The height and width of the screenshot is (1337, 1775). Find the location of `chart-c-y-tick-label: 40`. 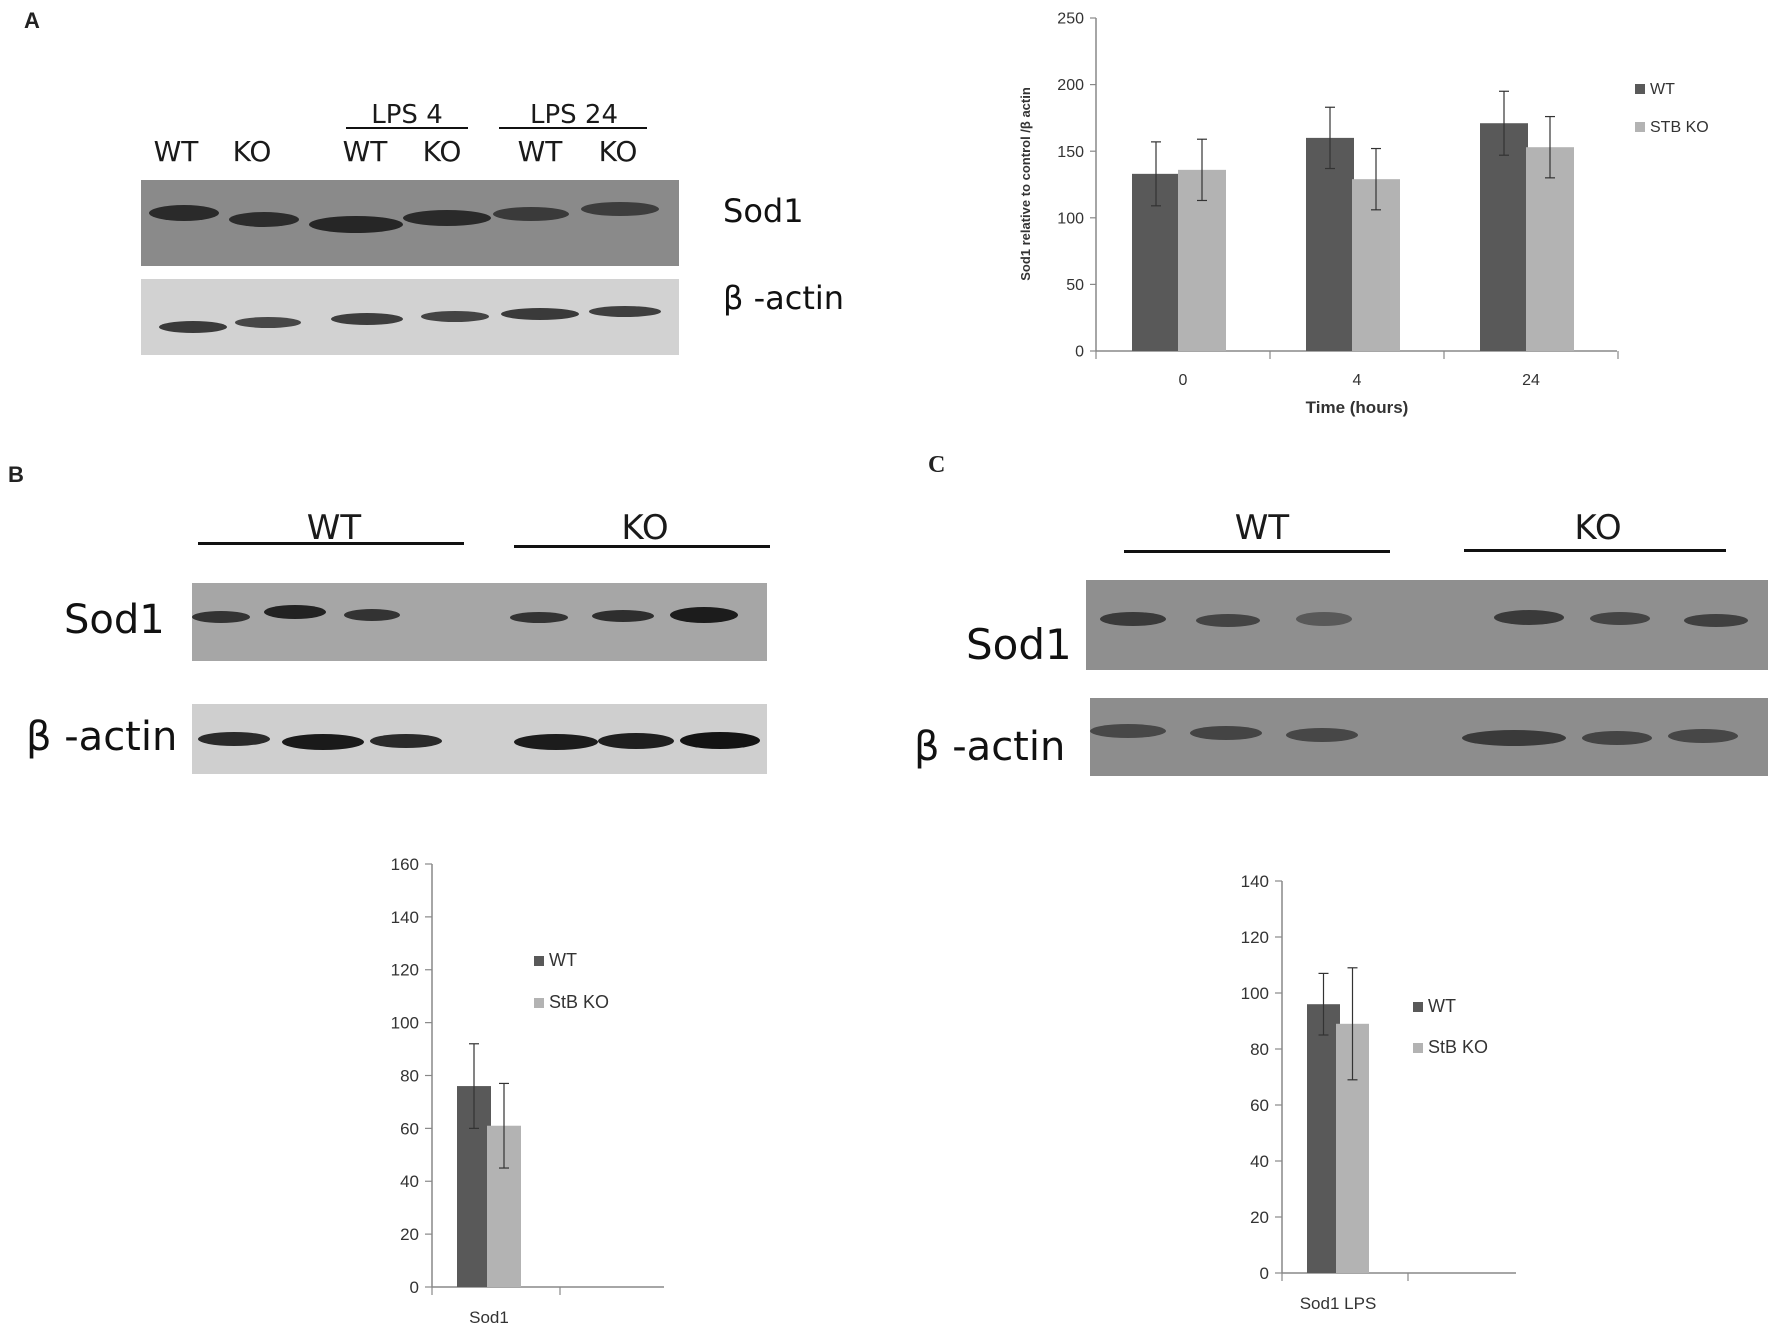

chart-c-y-tick-label: 40 is located at coordinates (1259, 1161).